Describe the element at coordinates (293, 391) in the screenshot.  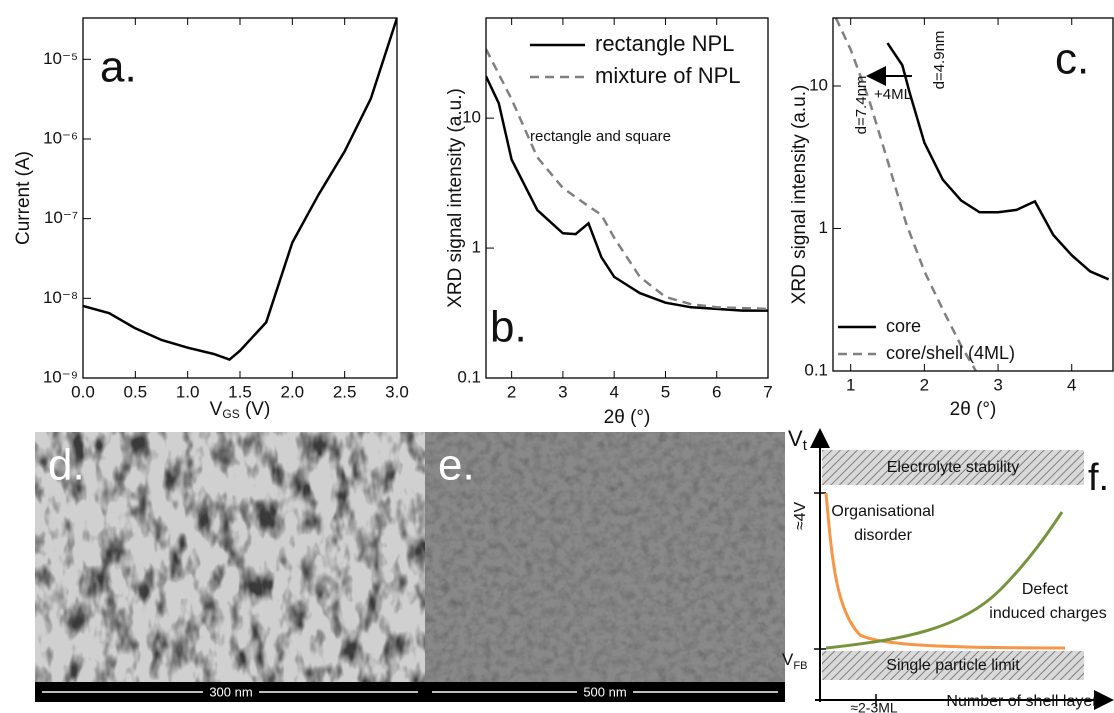
I see `x-tick-label: 2.0` at that location.